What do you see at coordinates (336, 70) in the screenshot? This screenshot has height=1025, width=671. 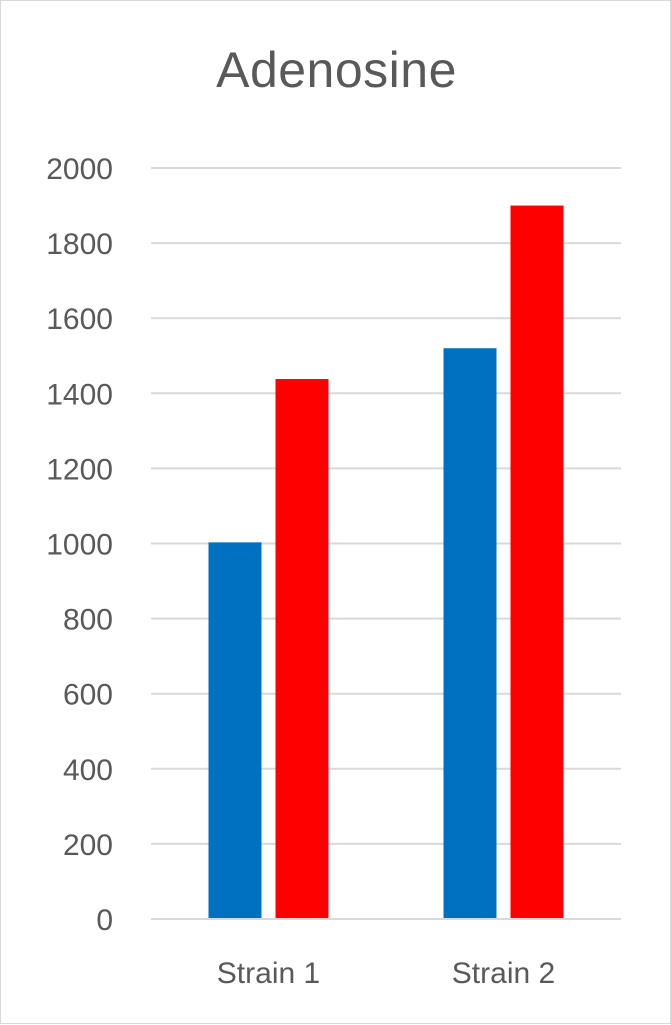 I see `chart-title: Adenosine` at bounding box center [336, 70].